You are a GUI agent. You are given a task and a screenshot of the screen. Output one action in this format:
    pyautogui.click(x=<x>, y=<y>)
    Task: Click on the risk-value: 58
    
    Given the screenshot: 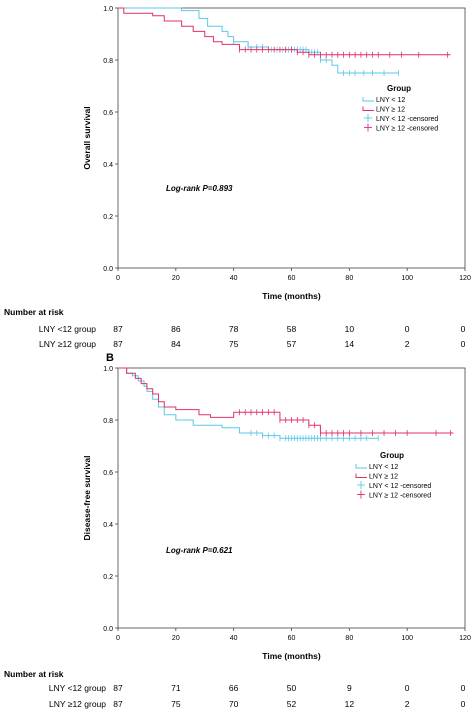 What is the action you would take?
    pyautogui.click(x=292, y=329)
    